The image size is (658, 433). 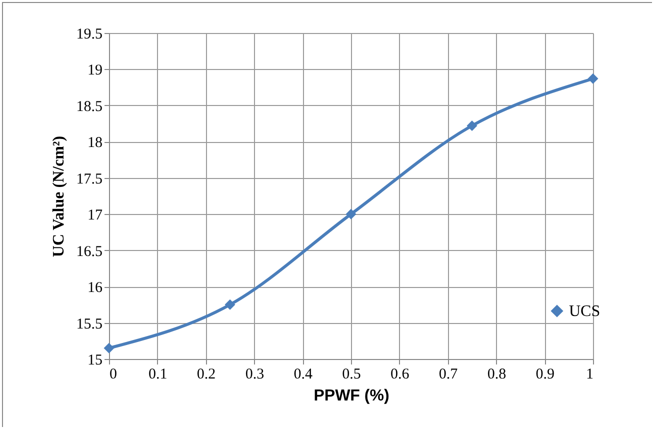 What do you see at coordinates (89, 252) in the screenshot?
I see `y-tick-label: 16.5` at bounding box center [89, 252].